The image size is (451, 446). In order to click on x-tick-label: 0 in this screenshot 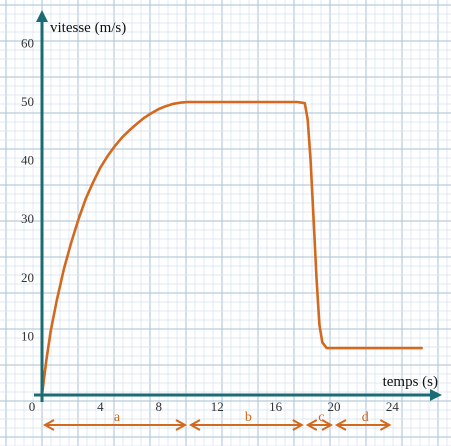, I will do `click(32, 406)`.